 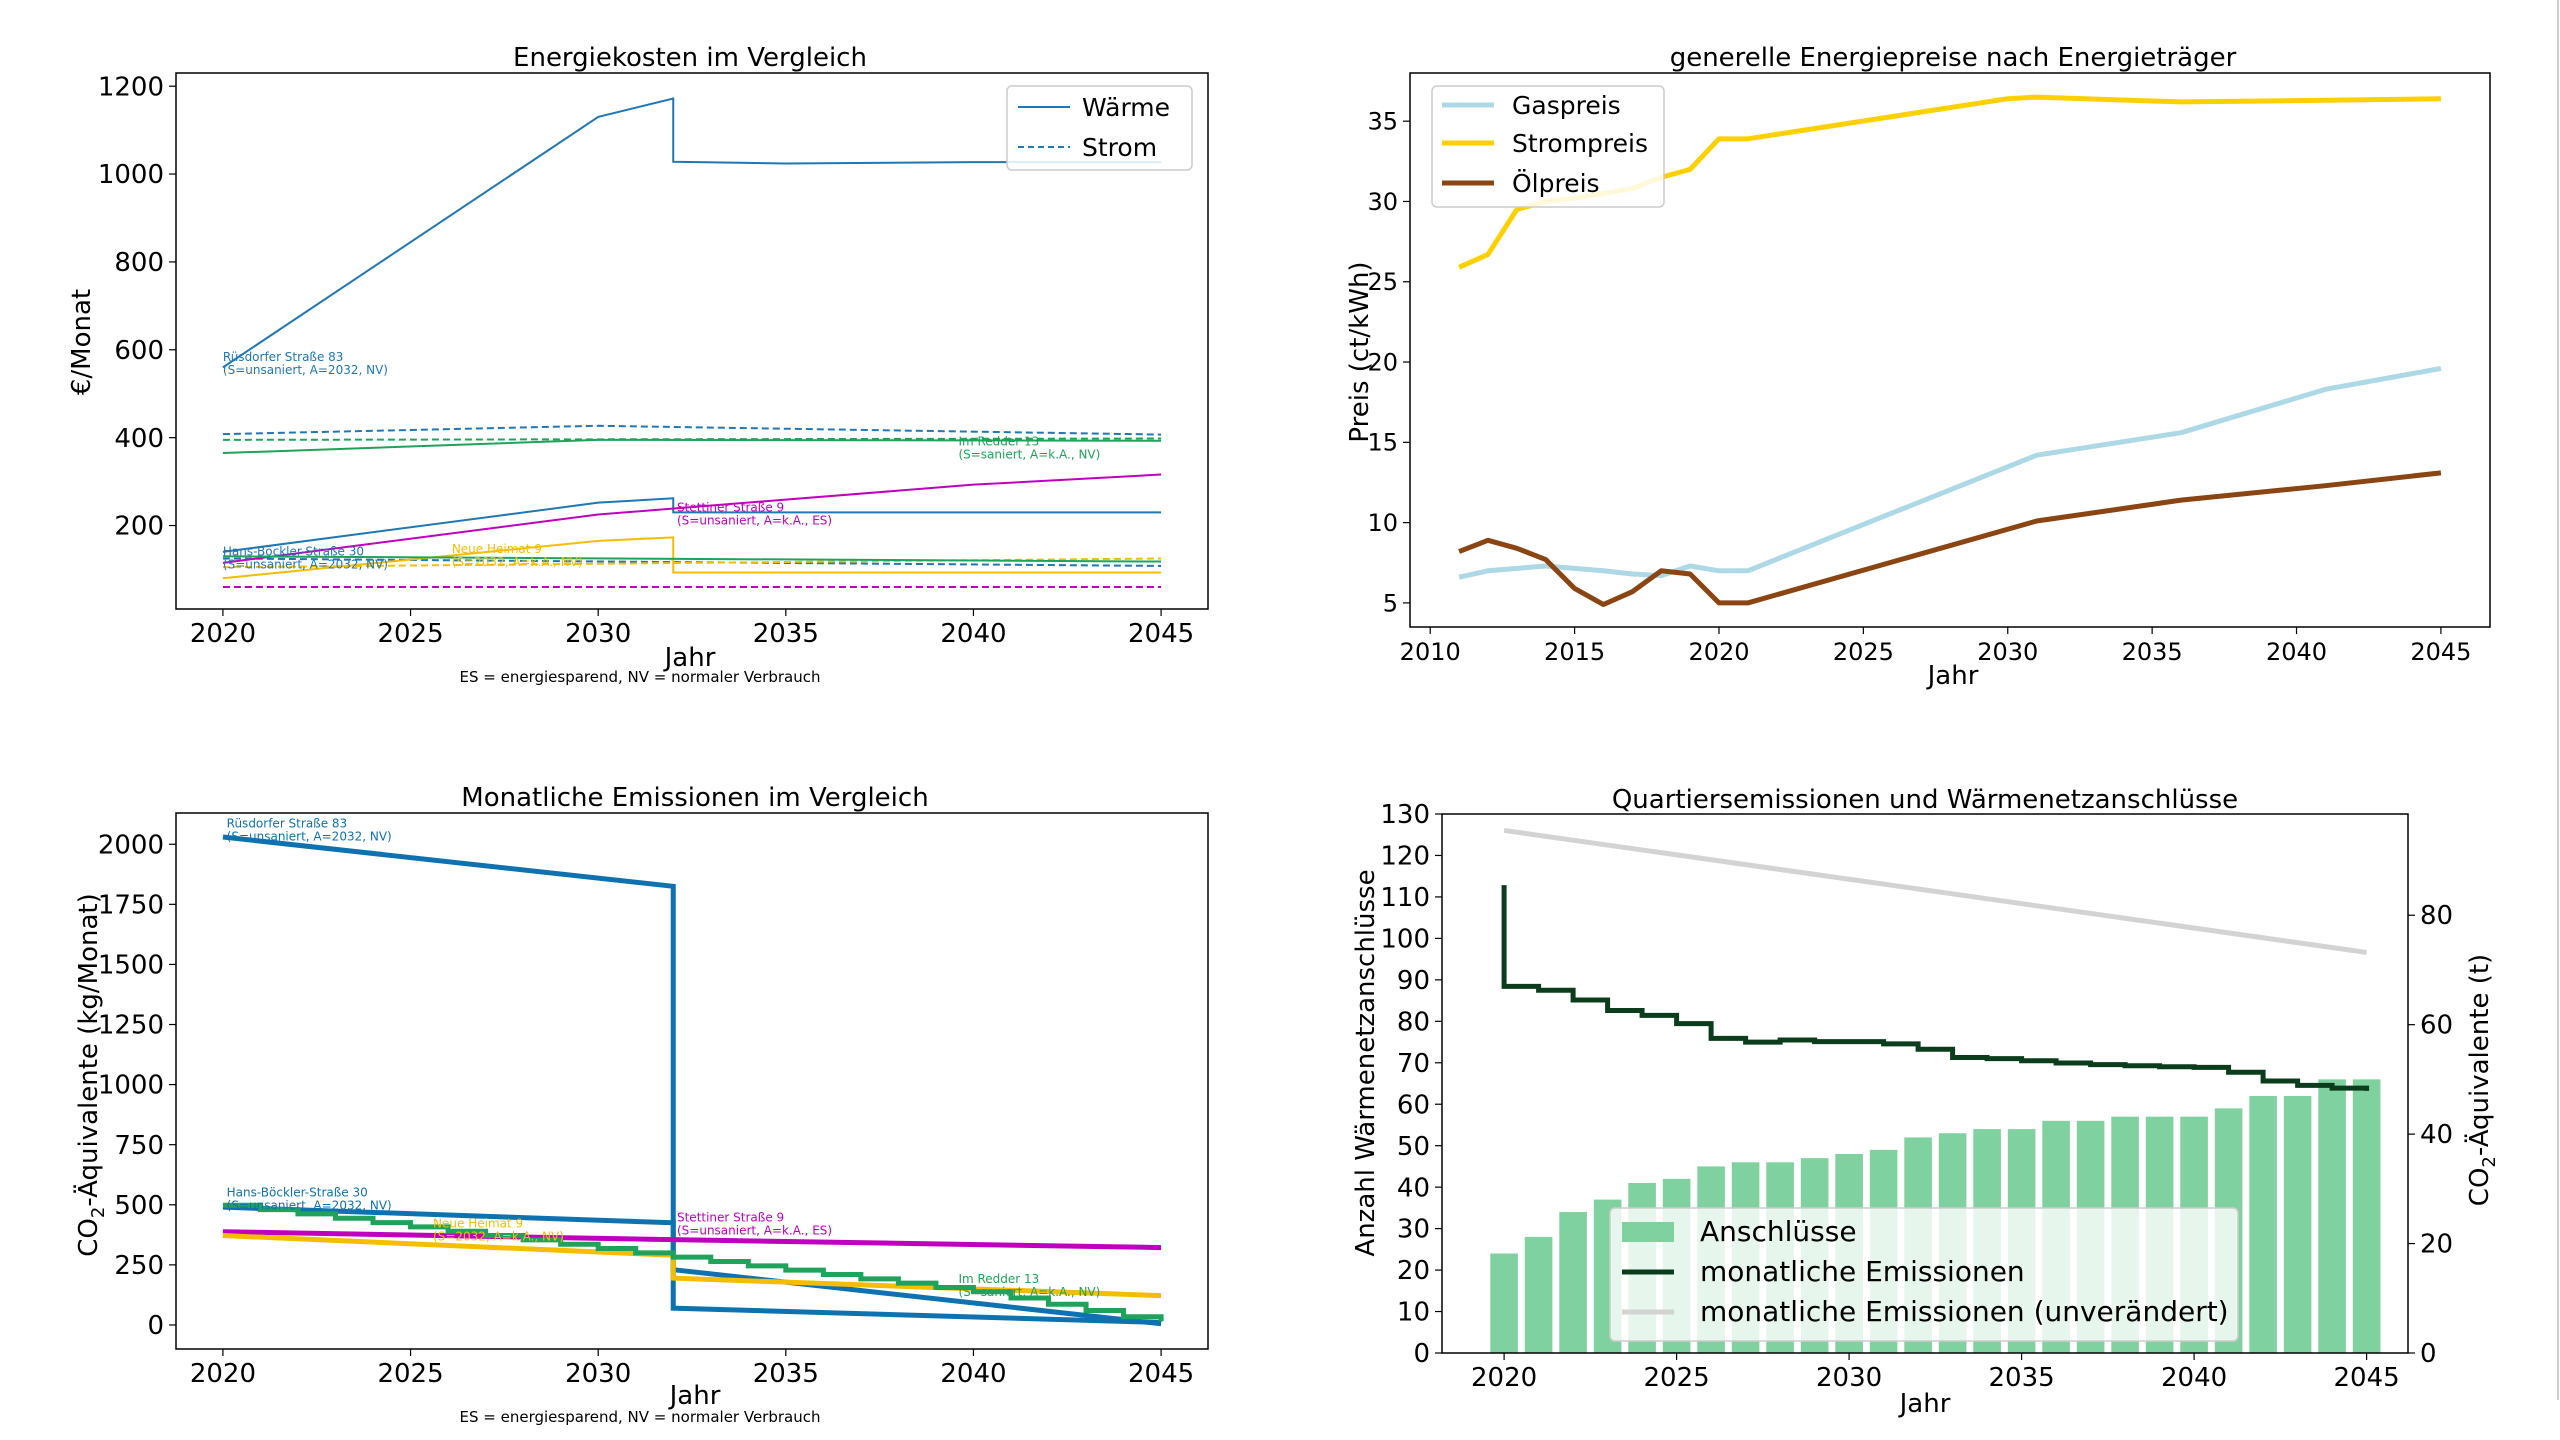 I want to click on energy-costs-title: Energiekosten im Vergleich, so click(x=690, y=58).